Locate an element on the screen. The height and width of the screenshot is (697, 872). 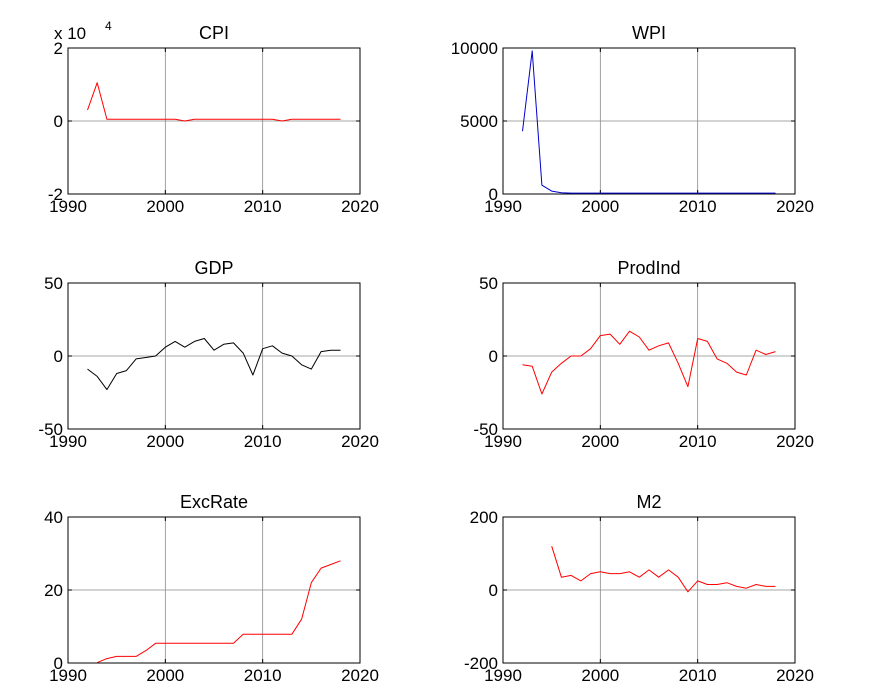
y-tick-label: 10000 is located at coordinates (474, 48).